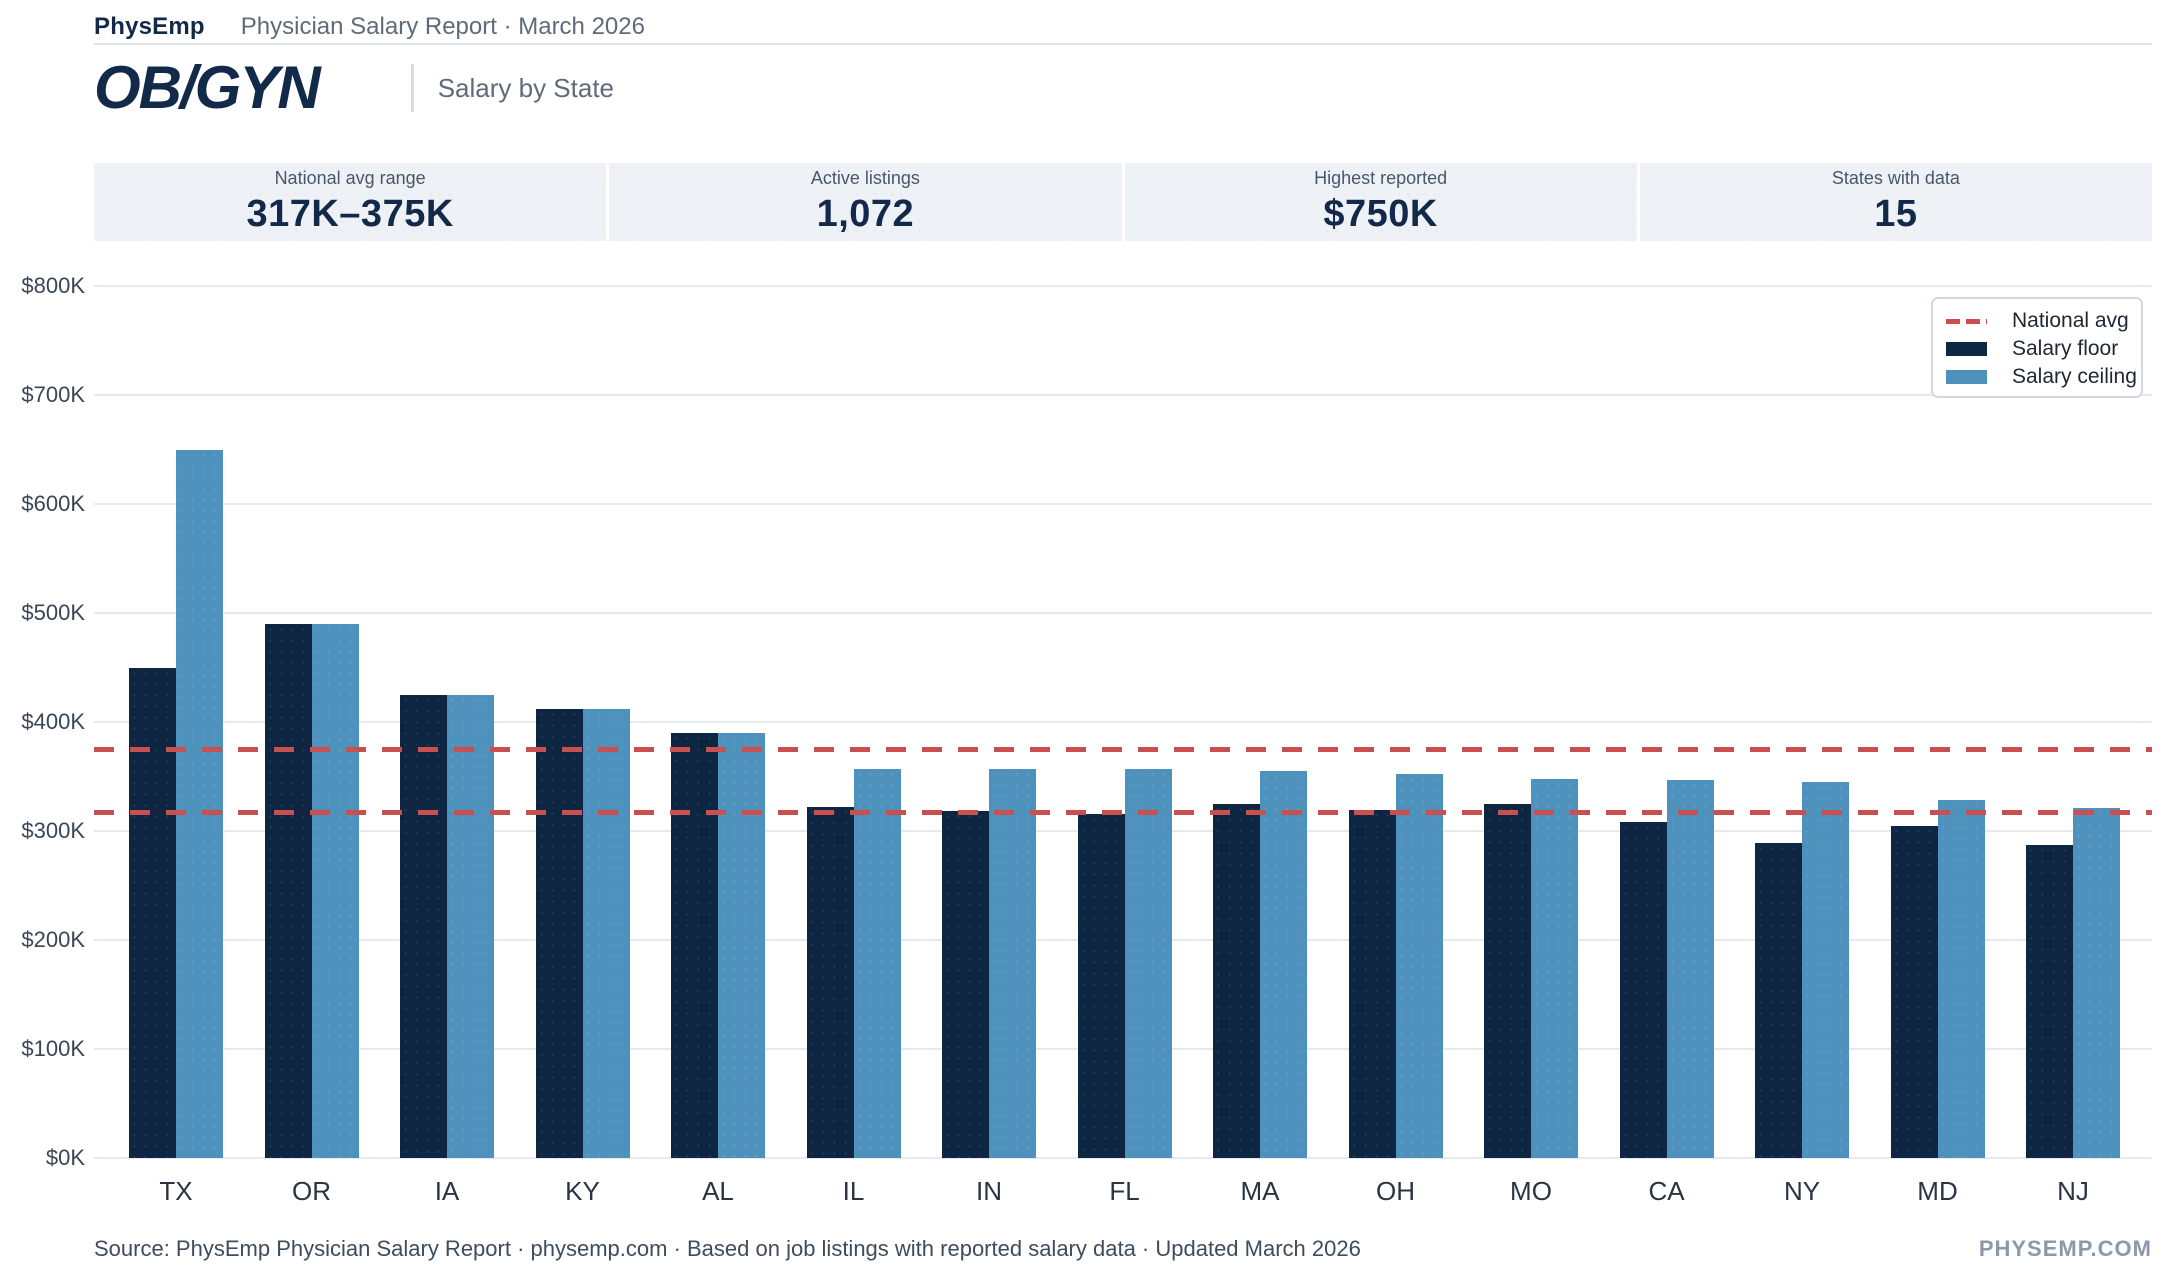 The height and width of the screenshot is (1285, 2168). Describe the element at coordinates (877, 963) in the screenshot. I see `bar-salary-ceiling-IL` at that location.